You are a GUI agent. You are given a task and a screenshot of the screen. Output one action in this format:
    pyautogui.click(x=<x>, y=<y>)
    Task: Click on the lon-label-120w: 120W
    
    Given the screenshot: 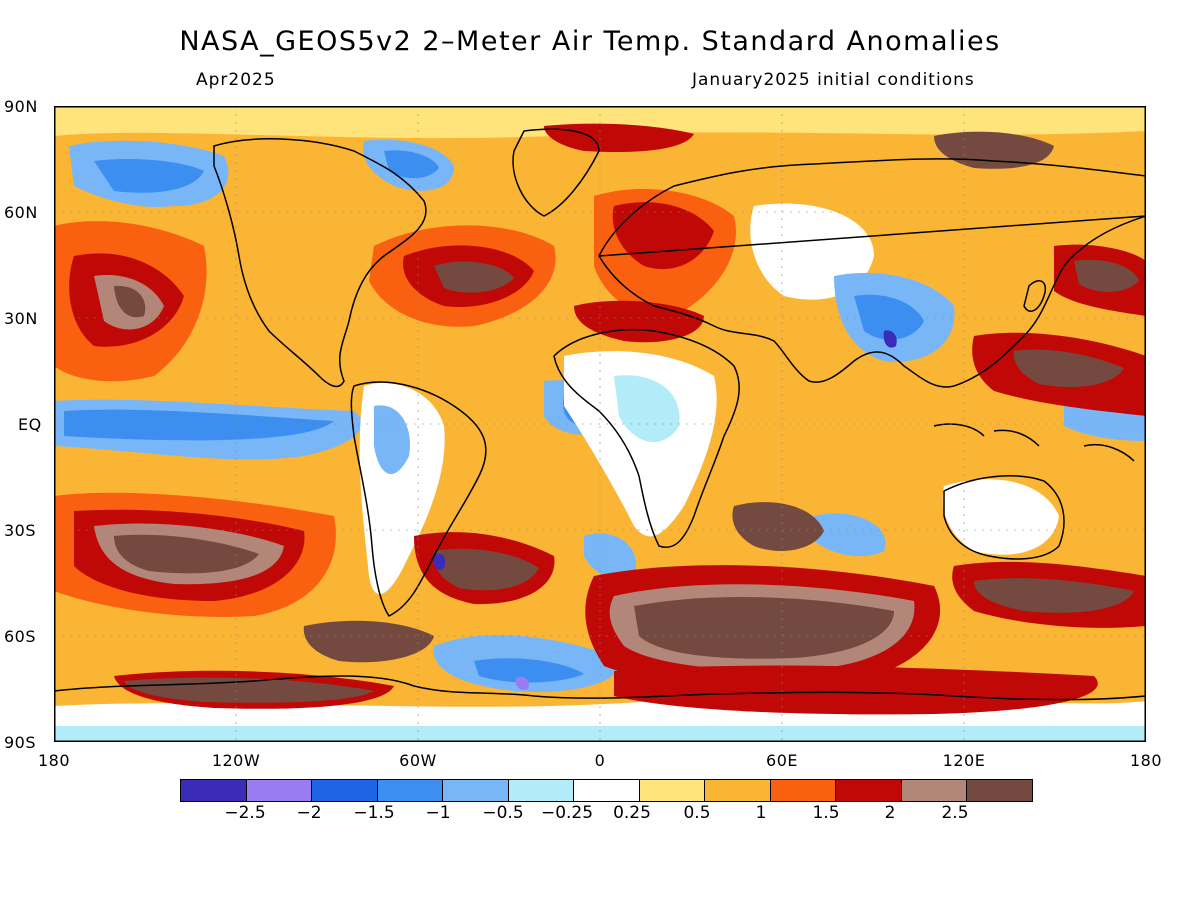 What is the action you would take?
    pyautogui.click(x=236, y=760)
    